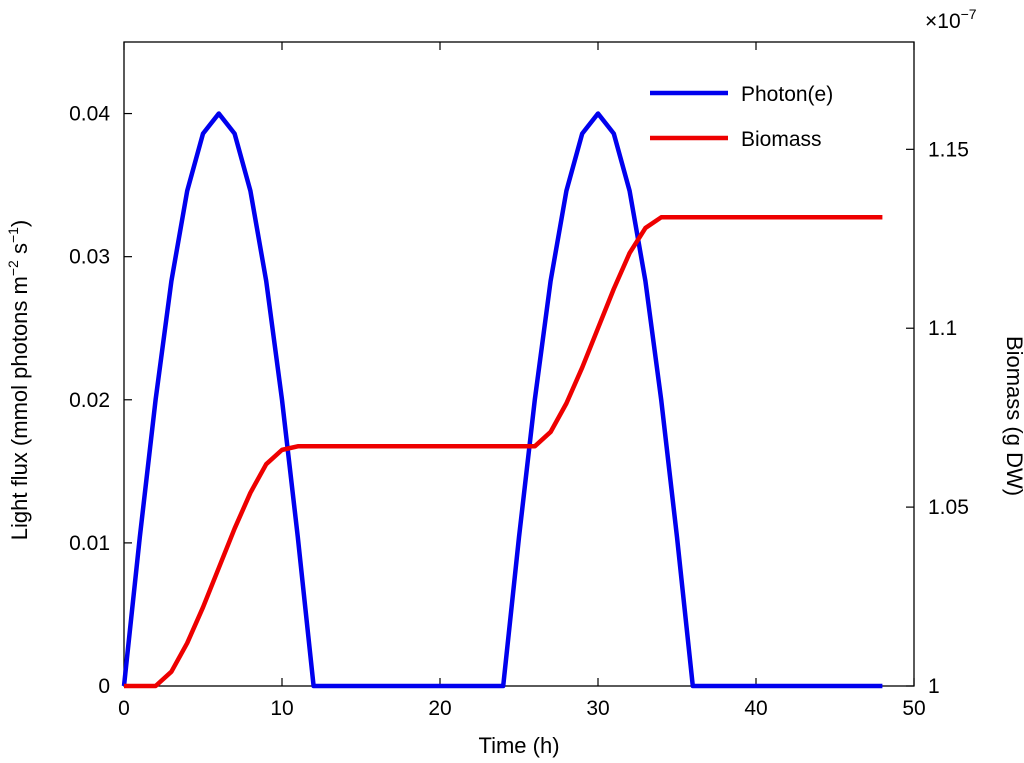 The image size is (1024, 763). I want to click on x-tick-label: 50, so click(913, 708).